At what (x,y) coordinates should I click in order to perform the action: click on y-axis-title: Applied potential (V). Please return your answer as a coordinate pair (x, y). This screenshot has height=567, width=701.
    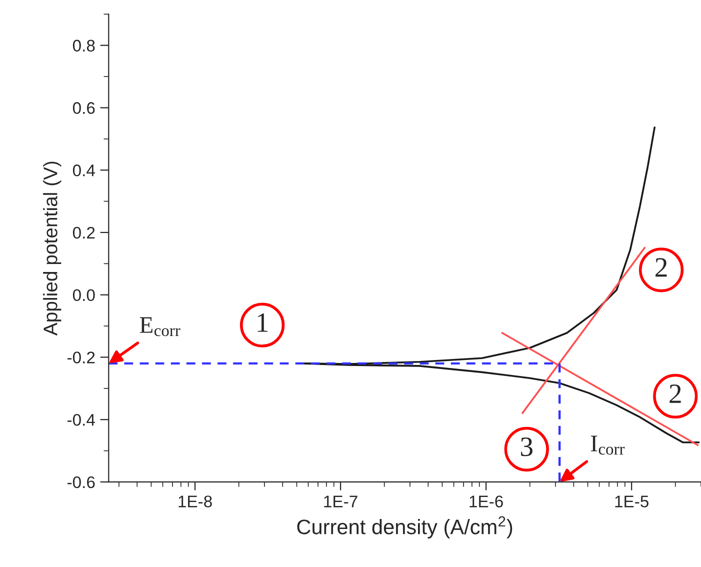
    Looking at the image, I should click on (52, 249).